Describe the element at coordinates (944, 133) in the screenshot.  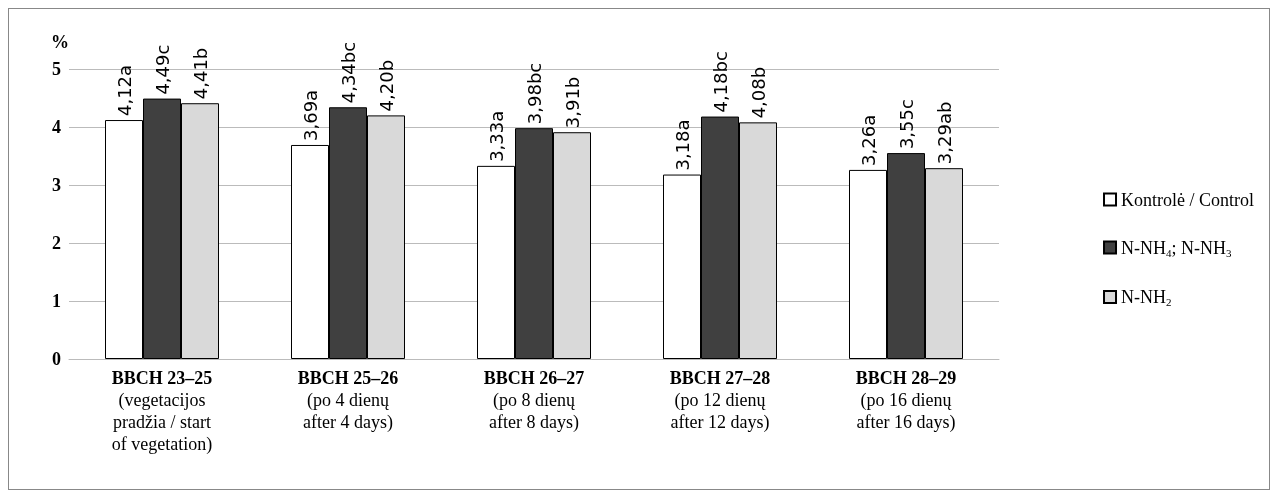
I see `data-label: 3,29ab` at that location.